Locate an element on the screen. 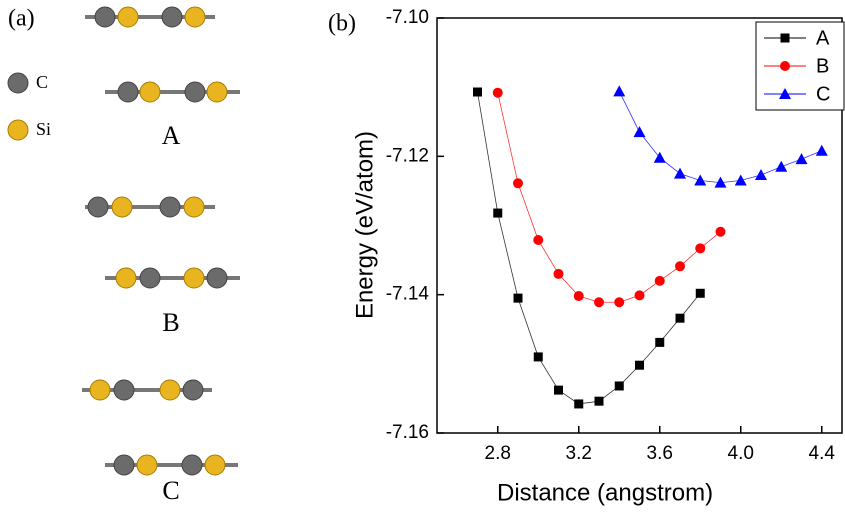 This screenshot has width=845, height=516. y-tick-label: -7.10 is located at coordinates (407, 17).